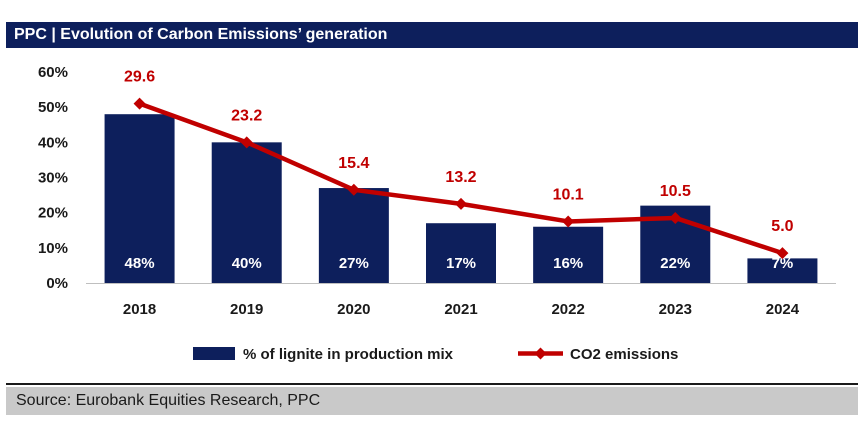  What do you see at coordinates (675, 217) in the screenshot?
I see `co2-marker-2023` at bounding box center [675, 217].